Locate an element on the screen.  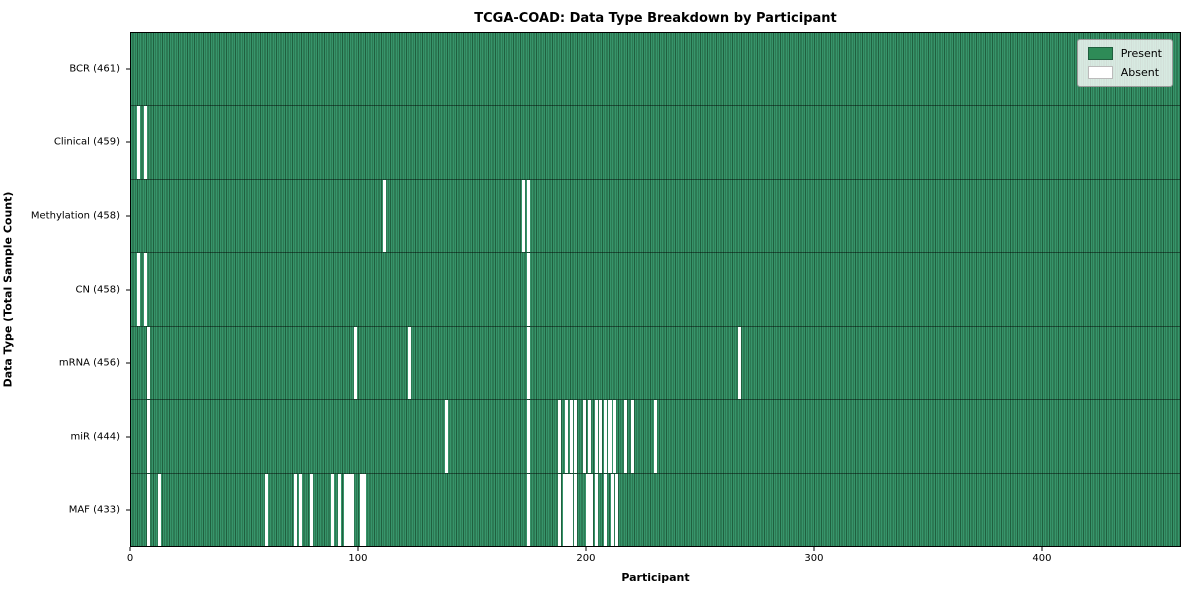
legend-entry-absent: Absent is located at coordinates (1124, 72).